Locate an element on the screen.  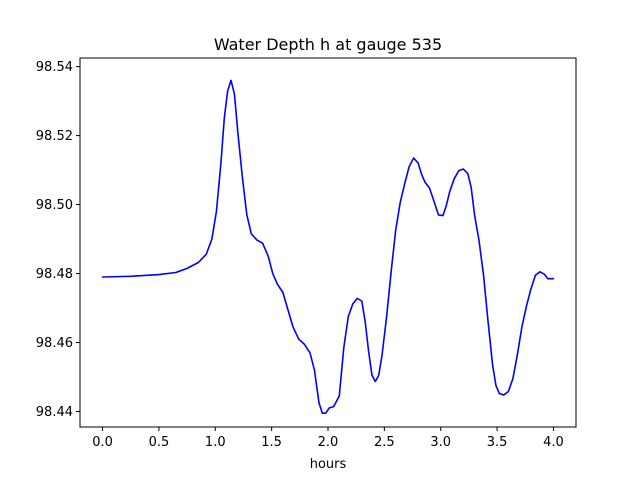
x-tick-label: 3.5 is located at coordinates (497, 442).